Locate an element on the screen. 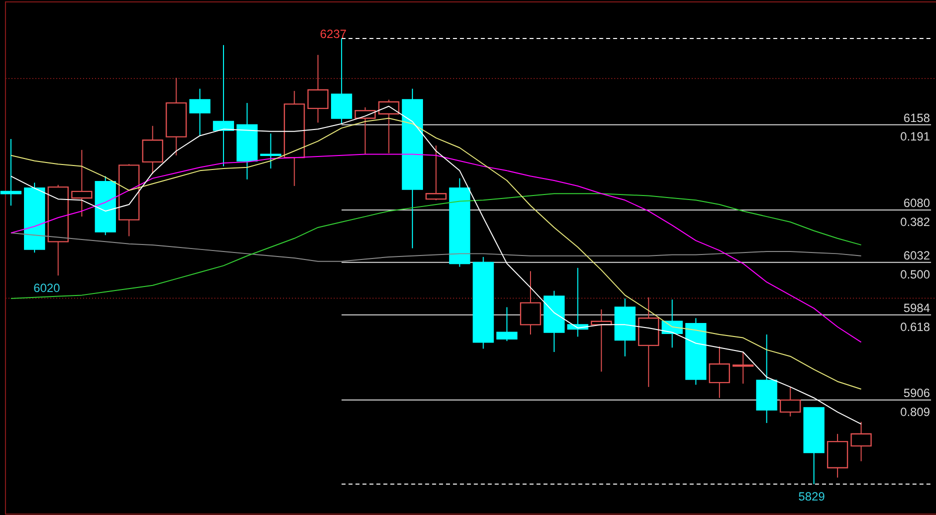 The width and height of the screenshot is (936, 515). annotation: 5829 is located at coordinates (812, 497).